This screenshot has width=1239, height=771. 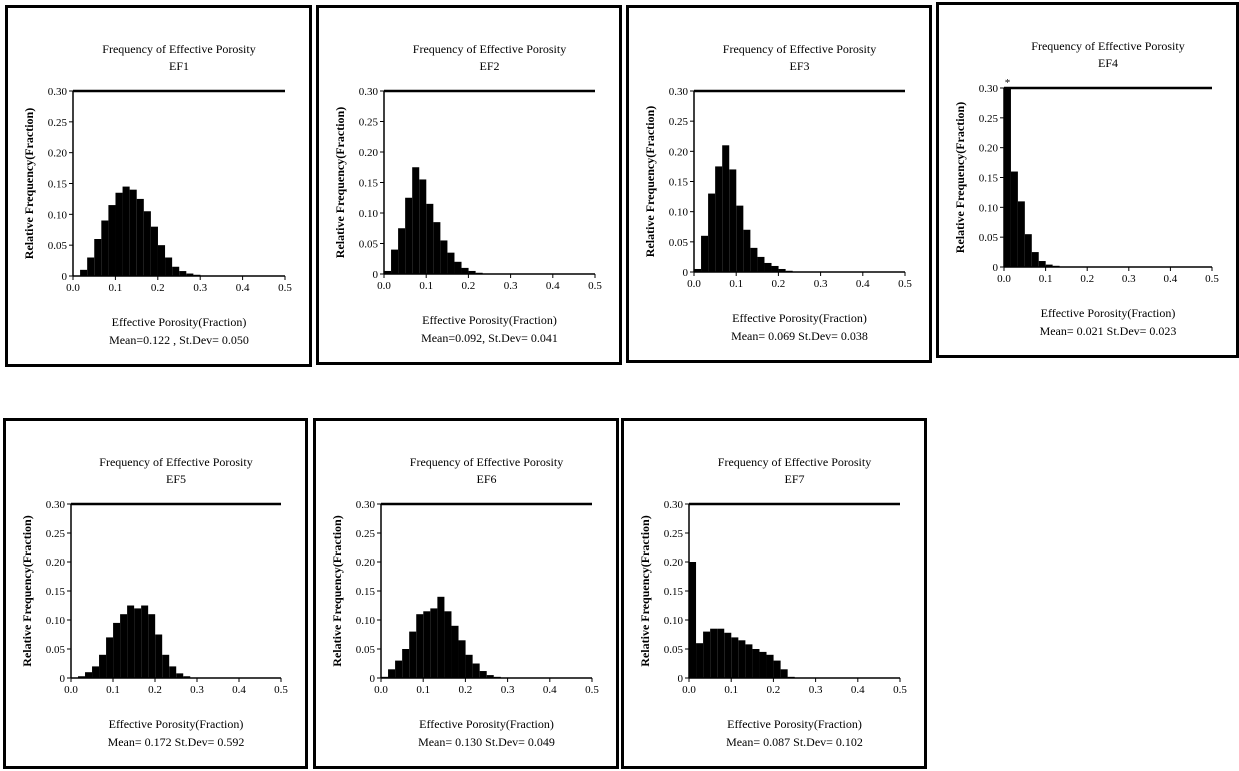 I want to click on stats-label: Mean= 0.069 St.Dev= 0.038, so click(x=799, y=336).